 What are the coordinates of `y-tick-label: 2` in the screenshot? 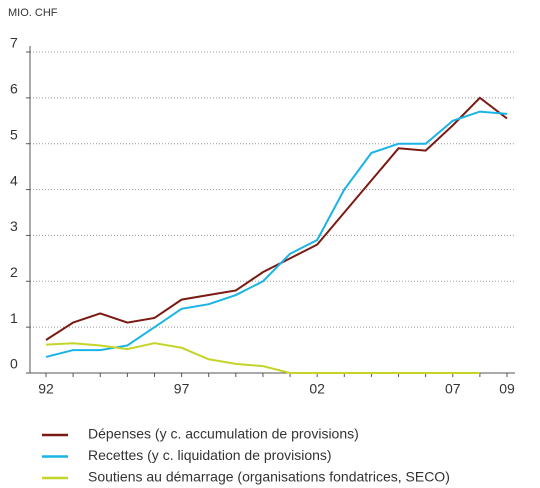 It's located at (14, 272).